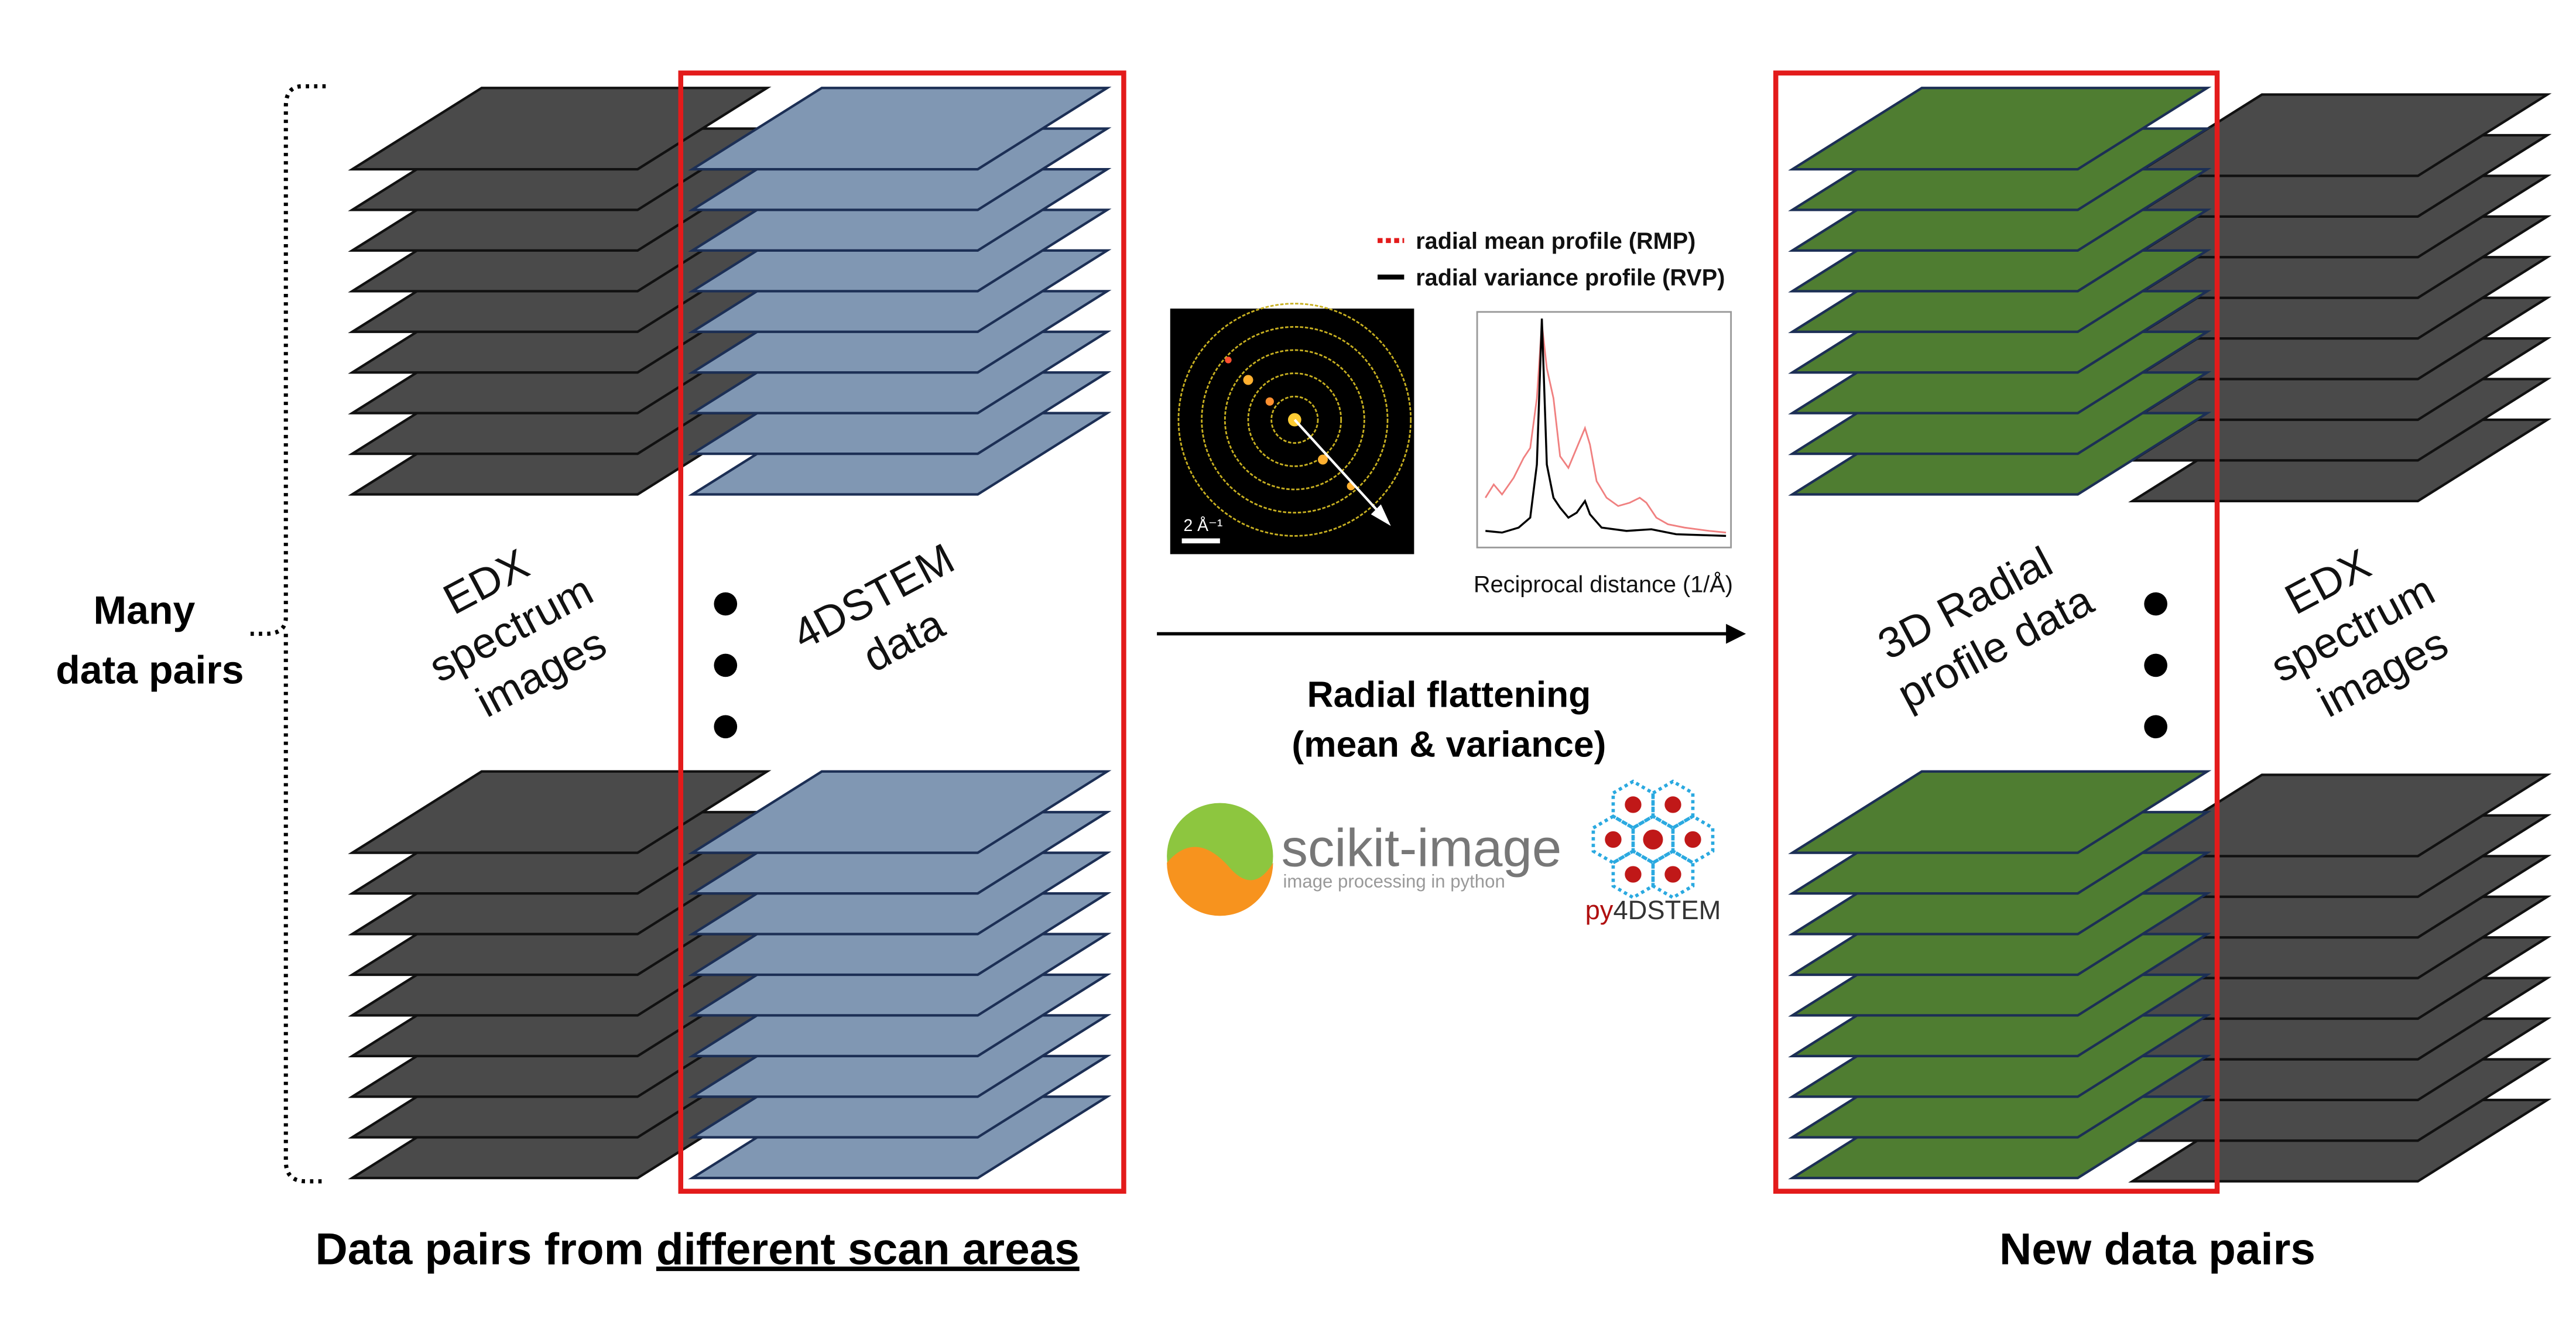  I want to click on logo-text: scikit-image, so click(1422, 848).